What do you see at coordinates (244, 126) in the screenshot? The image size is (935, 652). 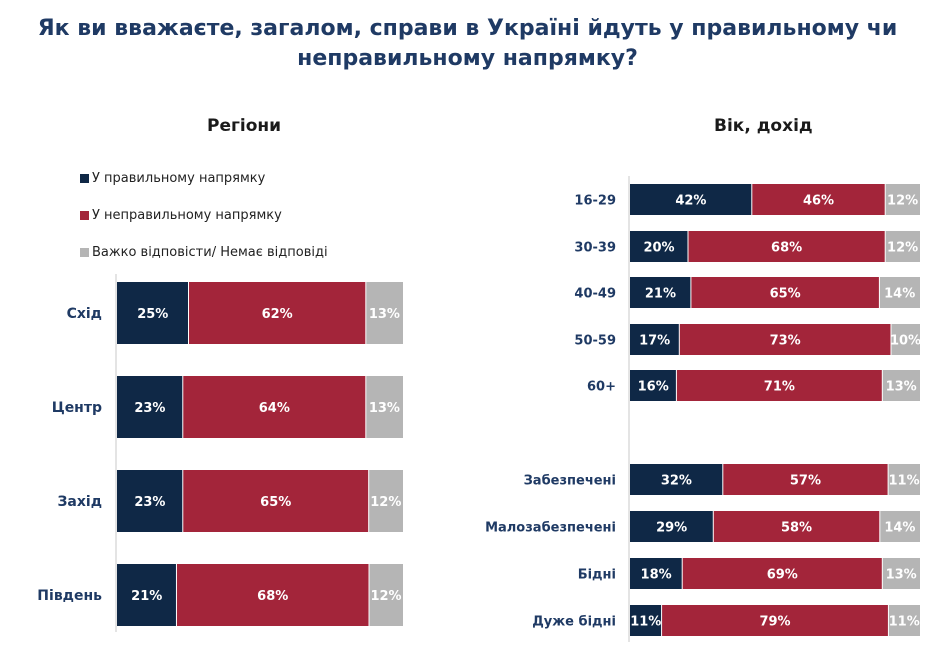 I see `panel-title-regions: Регіони` at bounding box center [244, 126].